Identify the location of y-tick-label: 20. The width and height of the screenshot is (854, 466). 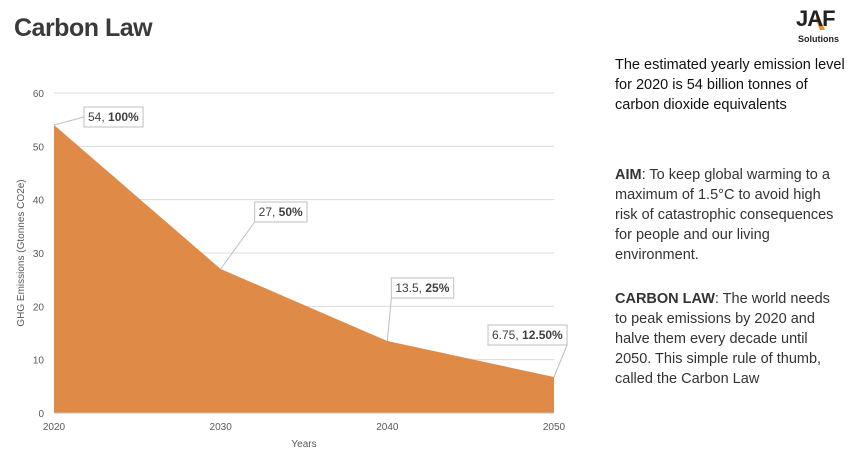
(39, 307).